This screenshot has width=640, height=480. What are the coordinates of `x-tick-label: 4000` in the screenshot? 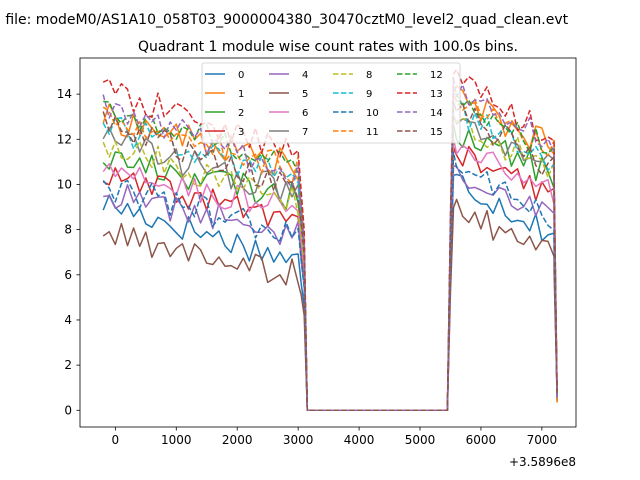 It's located at (359, 440).